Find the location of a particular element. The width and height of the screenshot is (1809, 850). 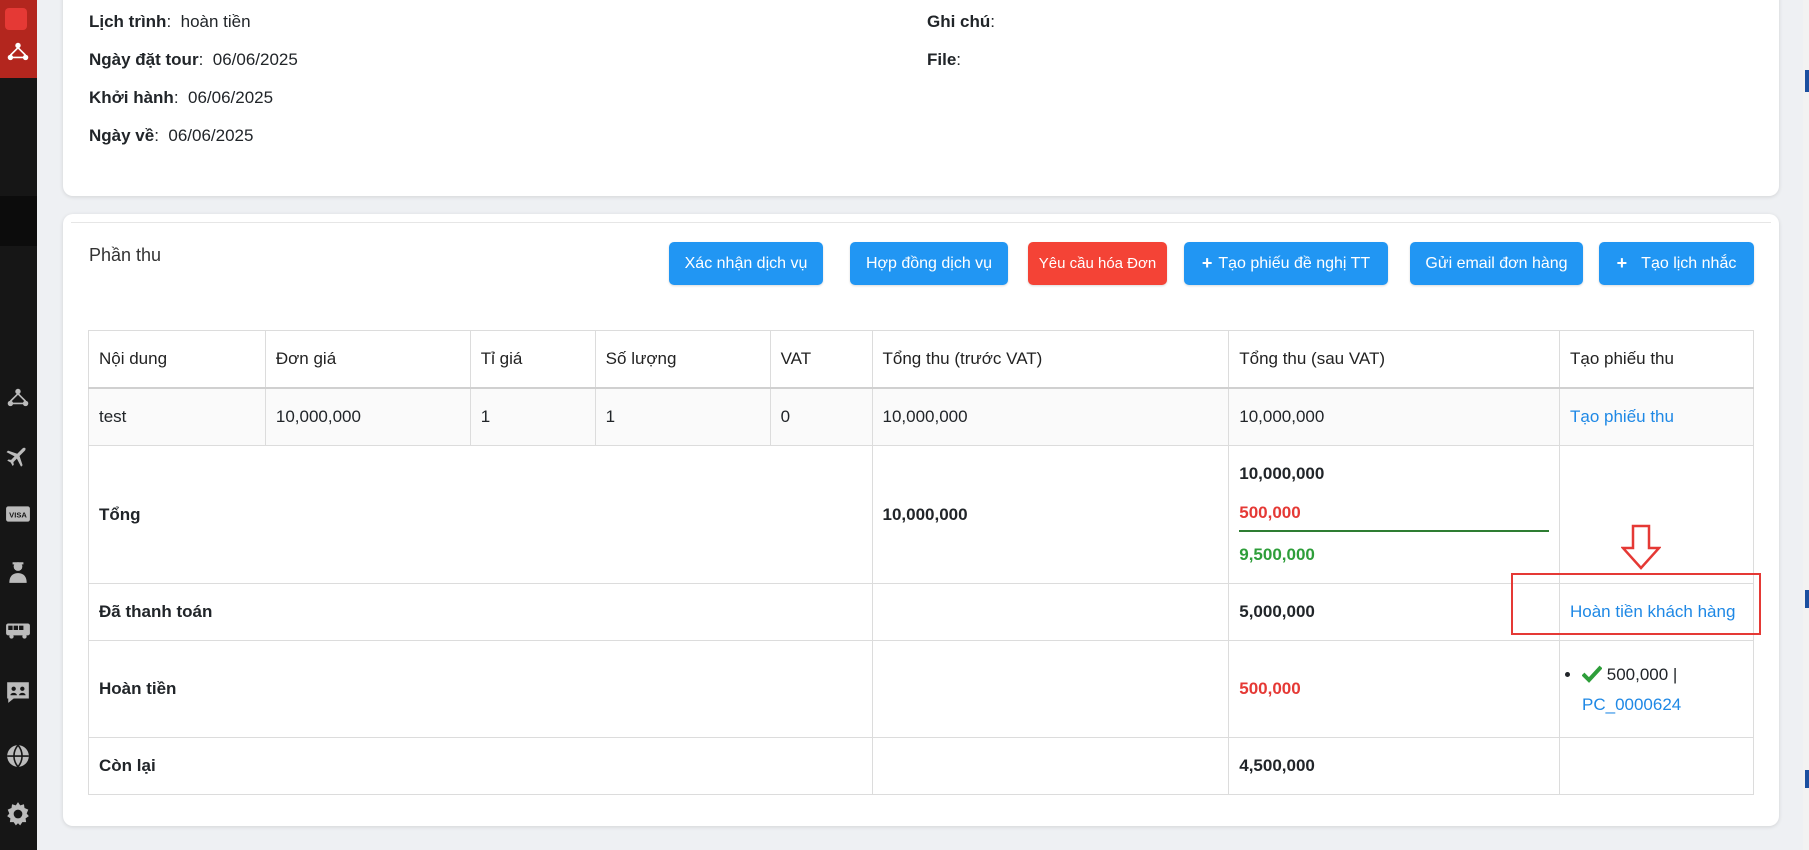

left-sidebar: VISA is located at coordinates (18, 425).